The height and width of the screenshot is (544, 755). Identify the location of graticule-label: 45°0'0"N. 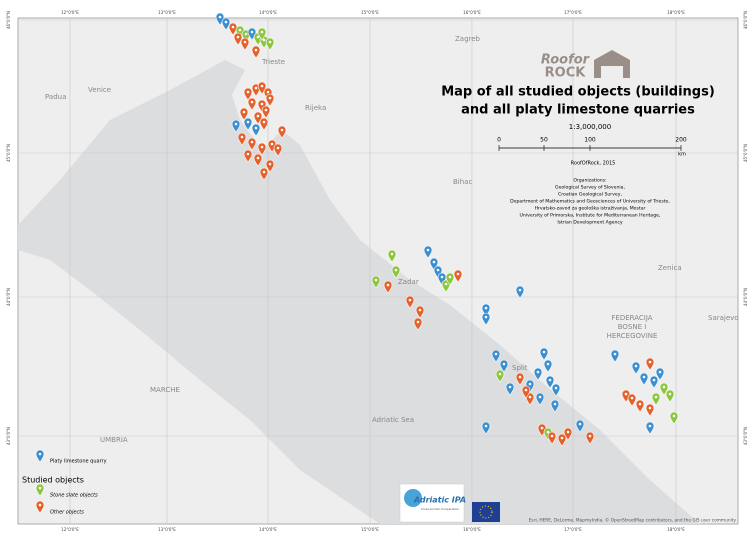
(745, 153).